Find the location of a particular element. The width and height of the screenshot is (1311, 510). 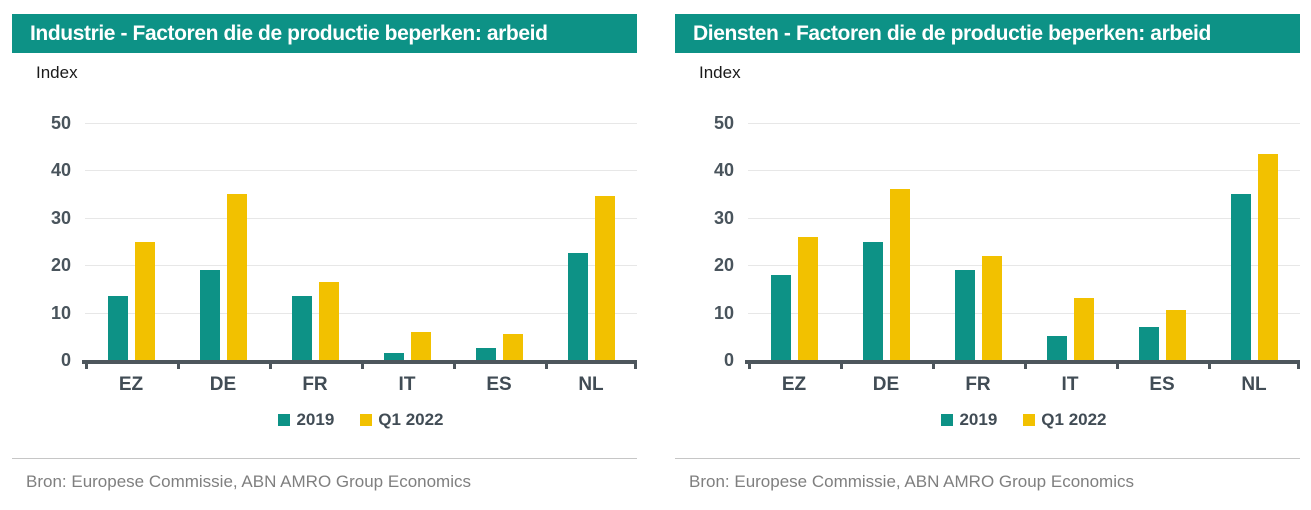

bar-q1-2022-ez is located at coordinates (144, 300).